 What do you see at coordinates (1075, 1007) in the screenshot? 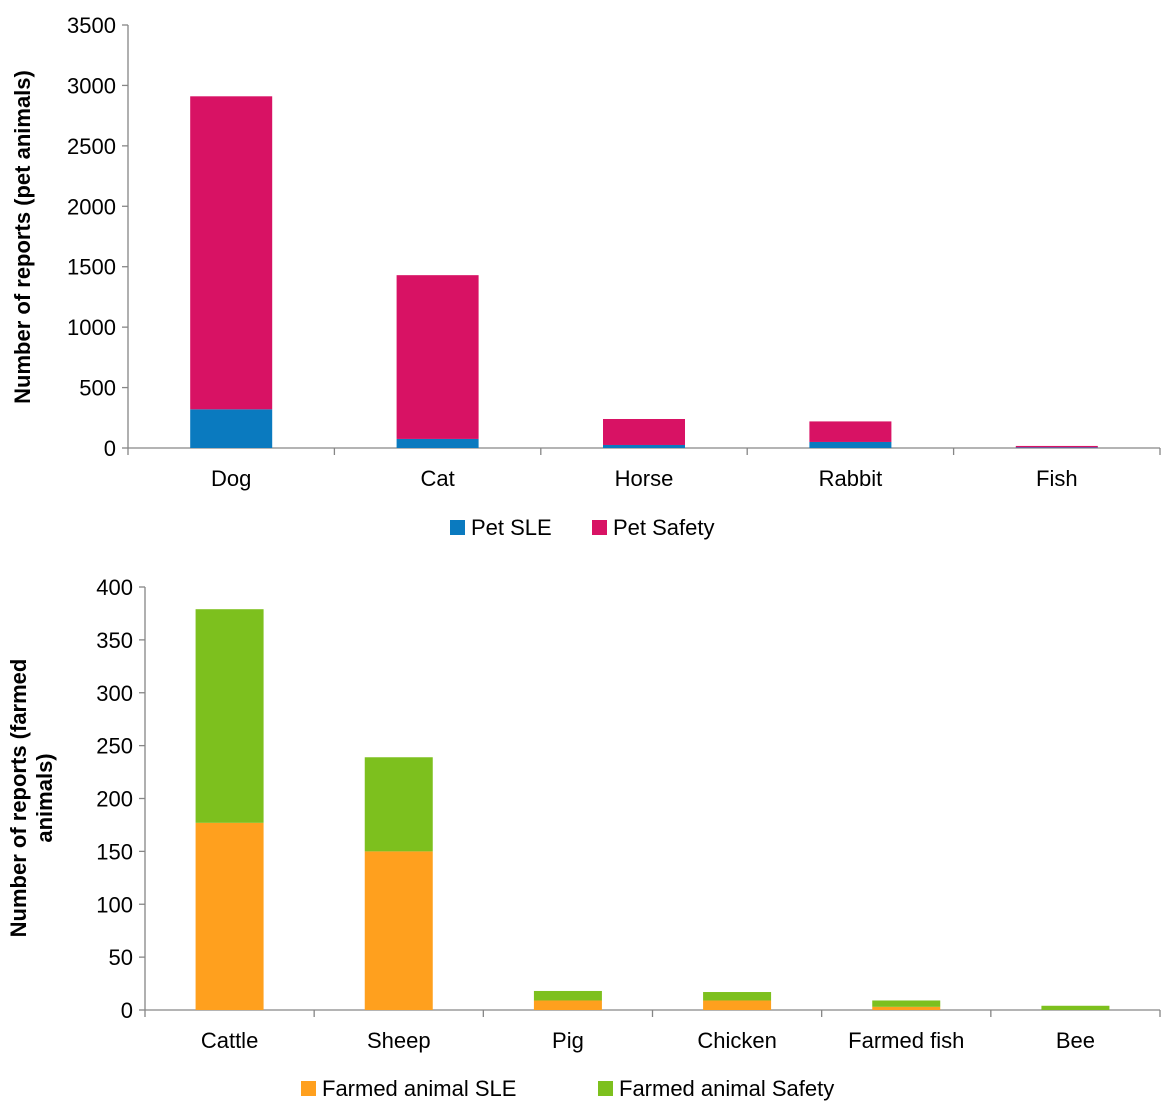
I see `bar-farmed-animal-safety-bee` at bounding box center [1075, 1007].